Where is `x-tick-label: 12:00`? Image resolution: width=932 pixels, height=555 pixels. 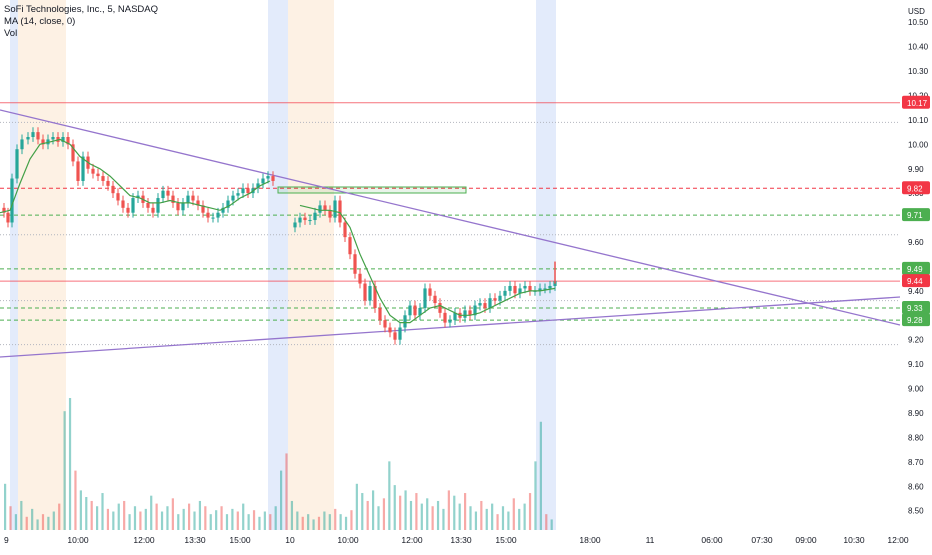 x-tick-label: 12:00 is located at coordinates (412, 540).